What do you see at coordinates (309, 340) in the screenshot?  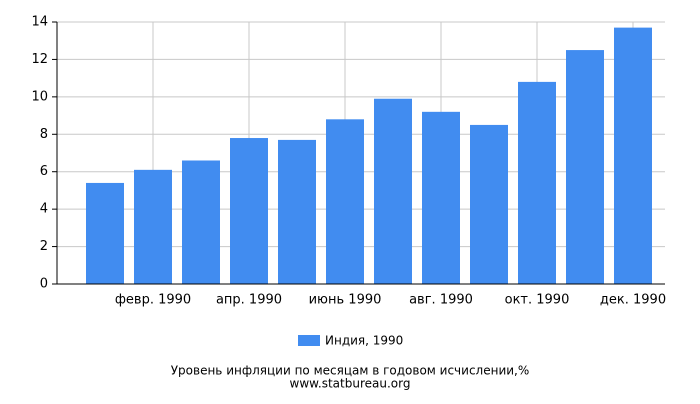 I see `legend-swatch` at bounding box center [309, 340].